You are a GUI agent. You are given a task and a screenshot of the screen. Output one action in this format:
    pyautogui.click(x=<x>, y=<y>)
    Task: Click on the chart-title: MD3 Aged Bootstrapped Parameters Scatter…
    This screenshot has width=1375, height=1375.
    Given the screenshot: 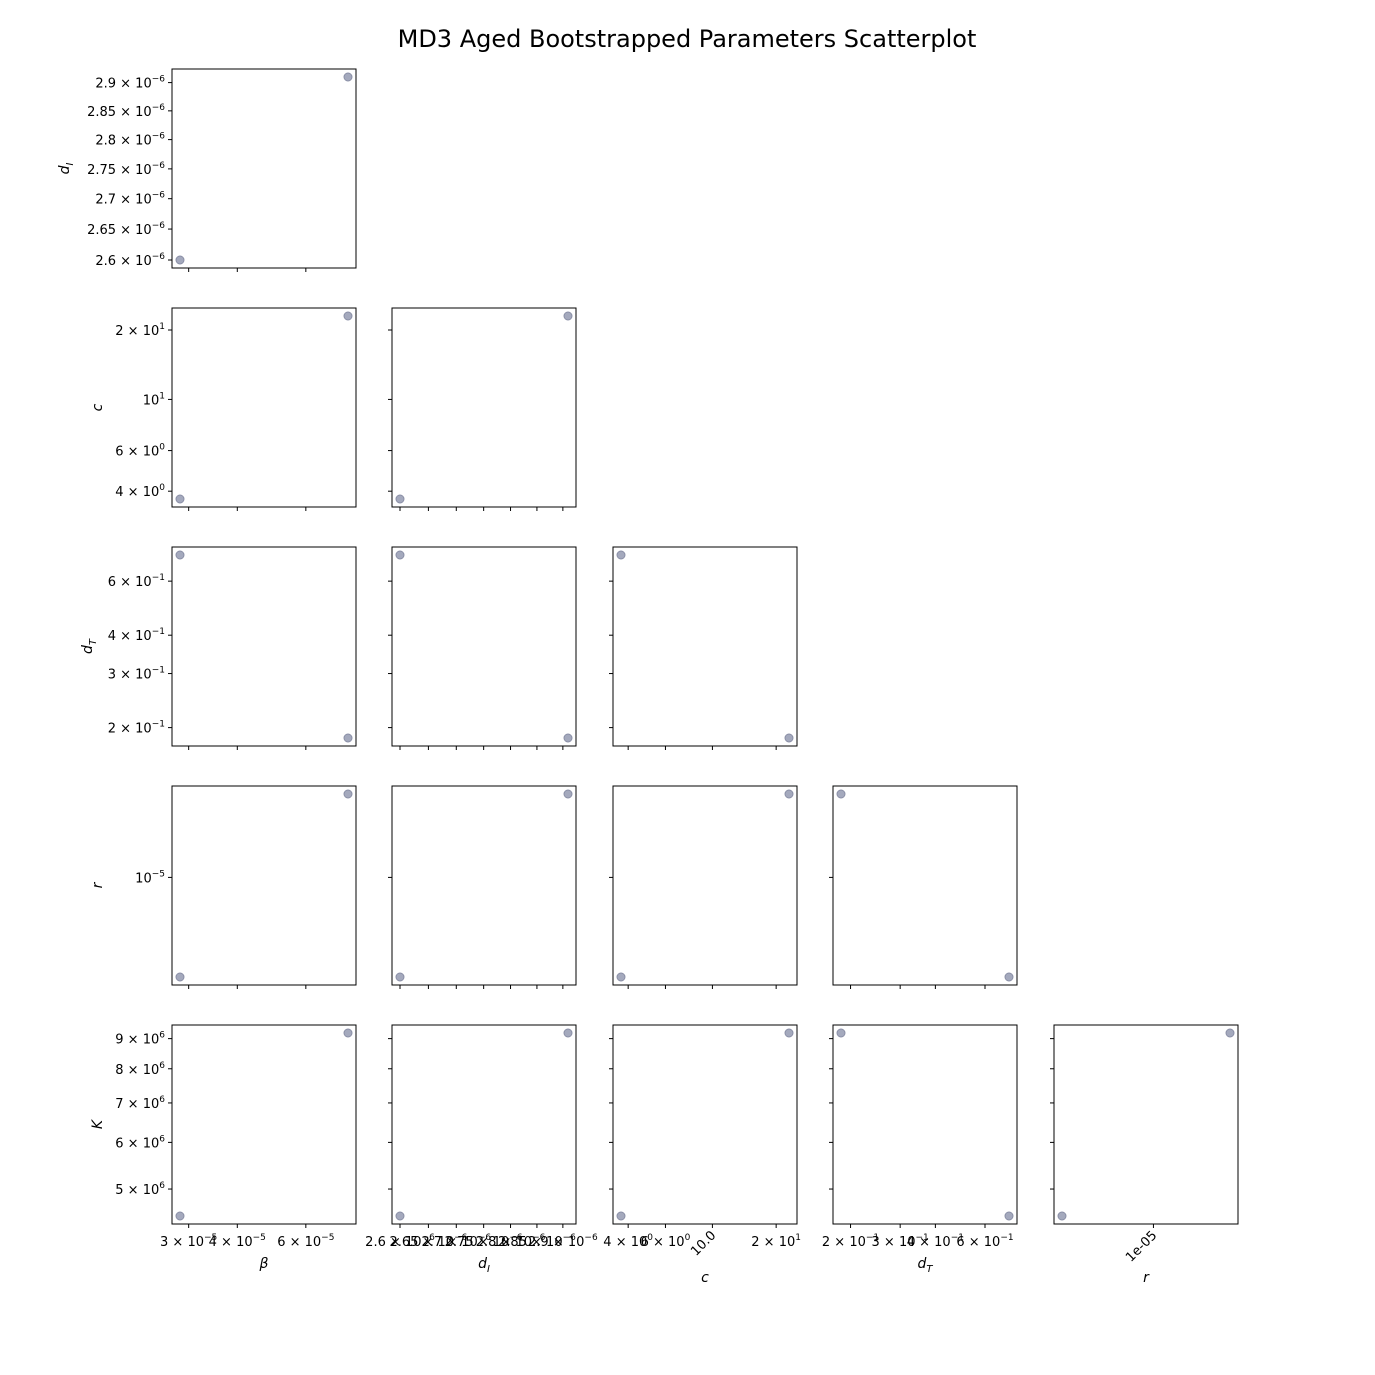 What is the action you would take?
    pyautogui.click(x=687, y=39)
    